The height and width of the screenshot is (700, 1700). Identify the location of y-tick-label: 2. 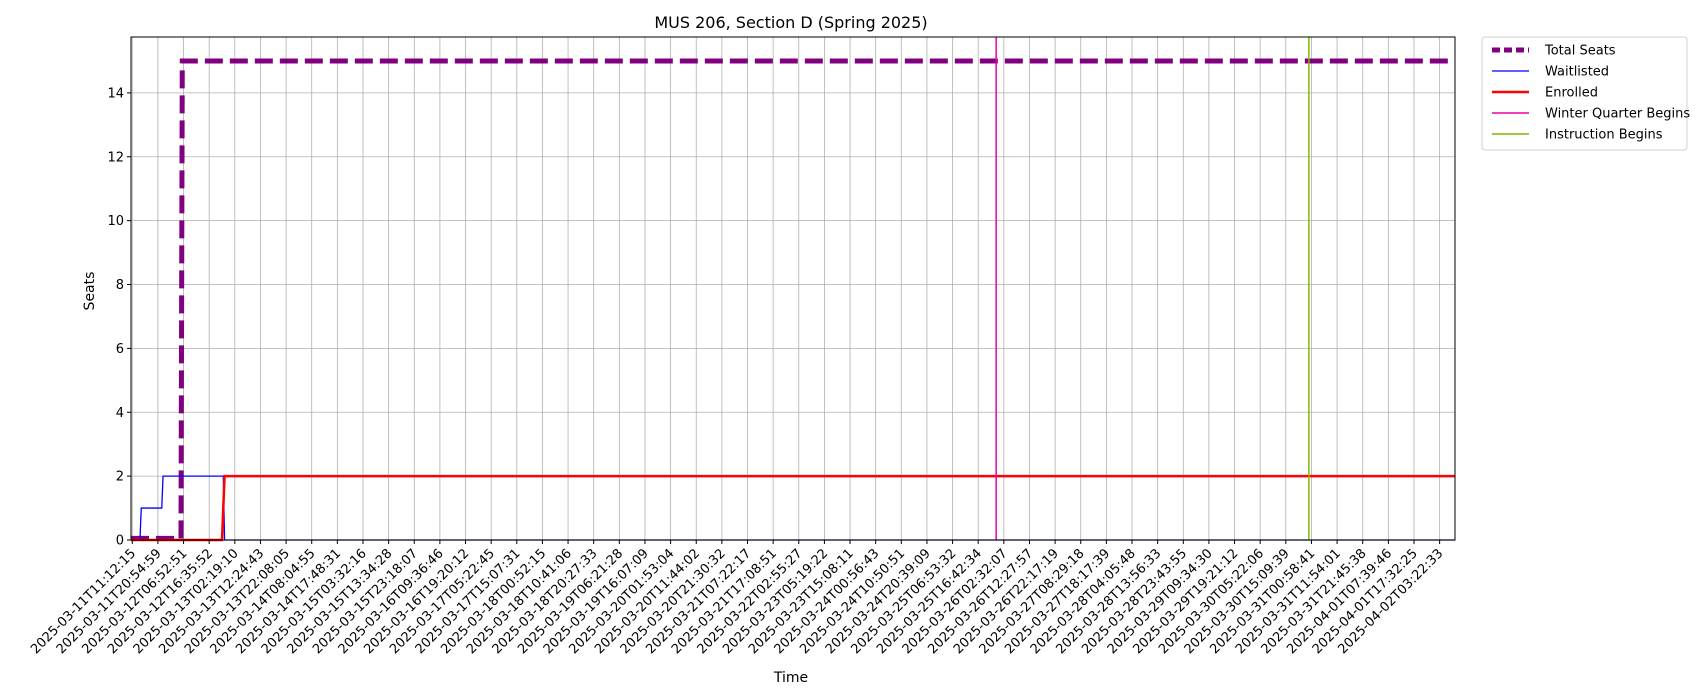
(120, 477).